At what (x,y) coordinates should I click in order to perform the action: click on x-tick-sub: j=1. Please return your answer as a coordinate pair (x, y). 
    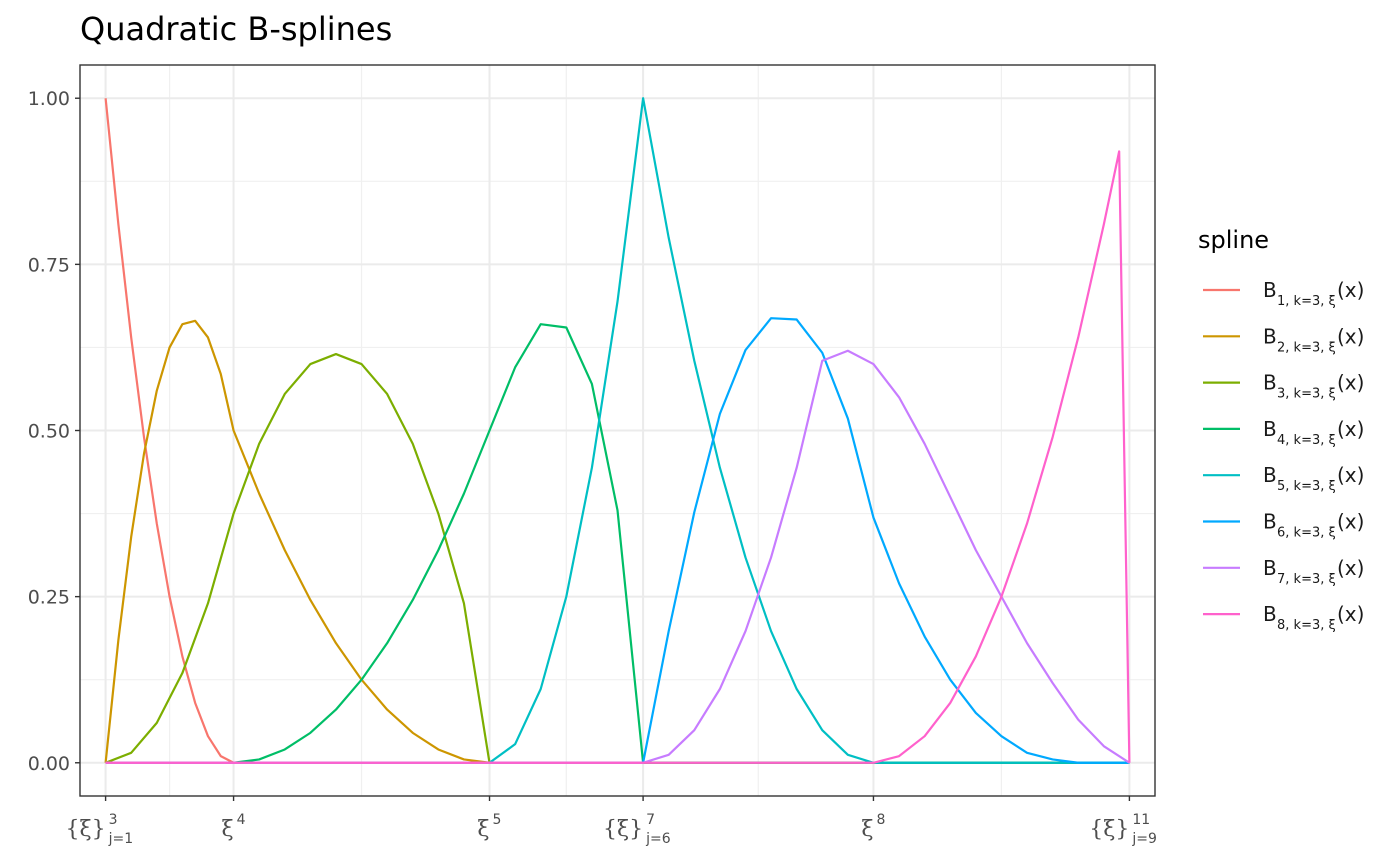
    Looking at the image, I should click on (121, 839).